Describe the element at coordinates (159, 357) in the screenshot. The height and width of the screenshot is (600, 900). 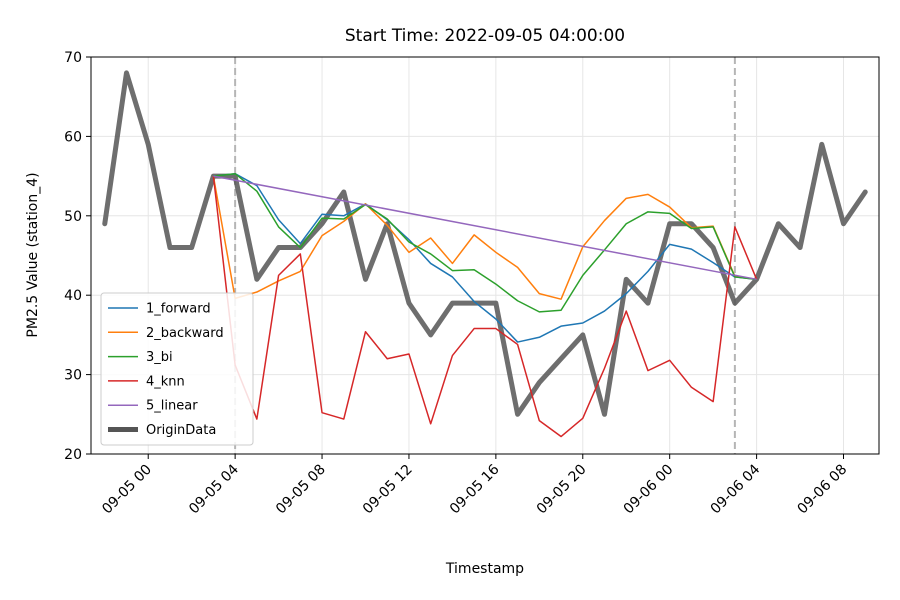
I see `legend-label: 3_bi` at that location.